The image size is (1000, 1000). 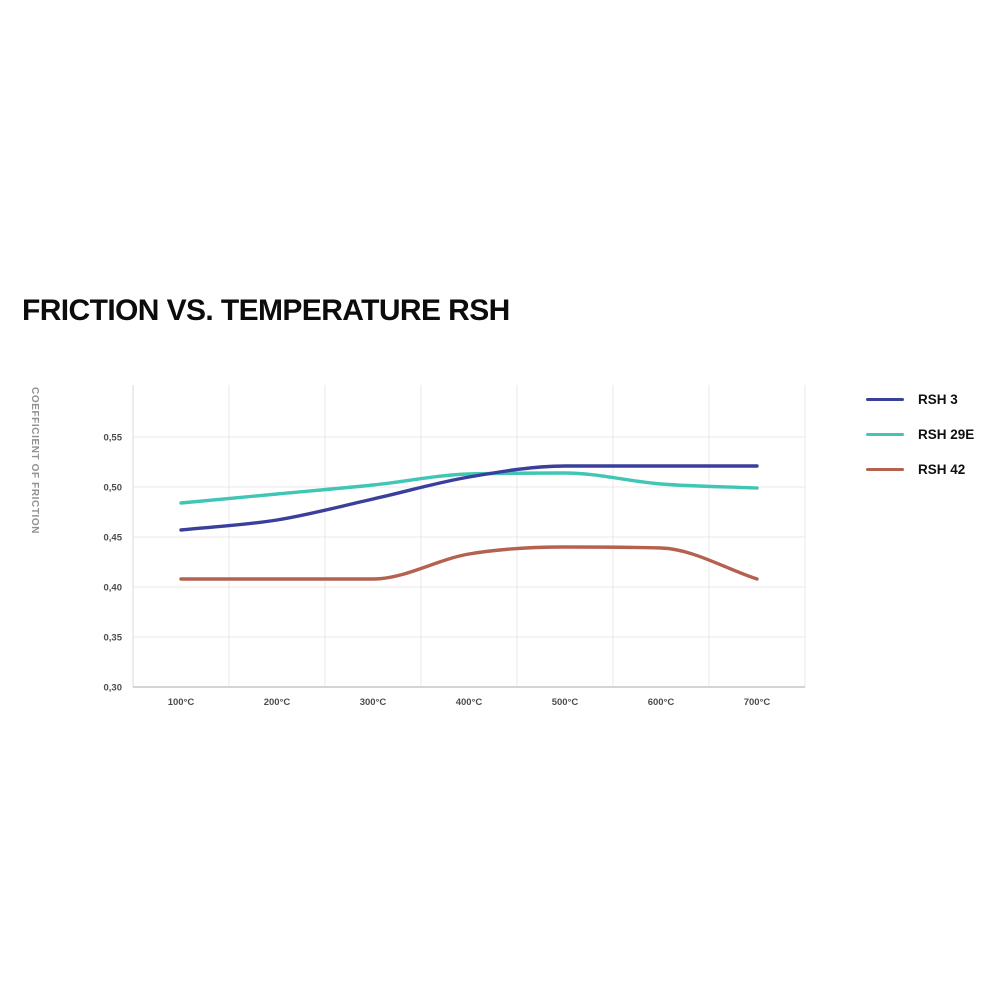 I want to click on legend-label: RSH 42, so click(x=942, y=469).